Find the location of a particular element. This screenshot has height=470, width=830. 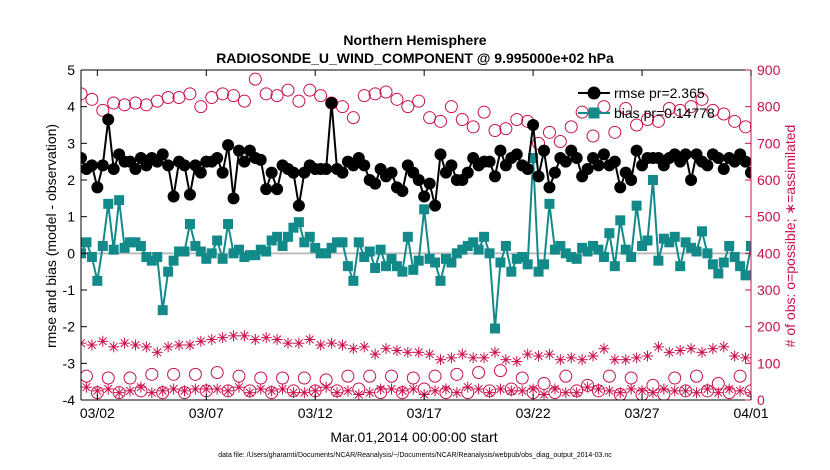

x-tick-label: 03/12 is located at coordinates (315, 413).